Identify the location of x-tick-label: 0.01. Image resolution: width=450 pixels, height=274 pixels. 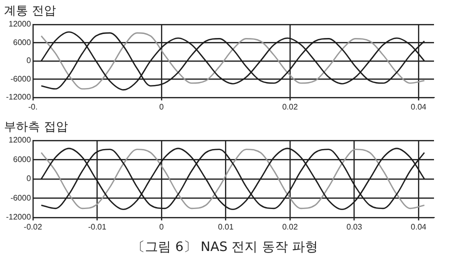
(226, 227).